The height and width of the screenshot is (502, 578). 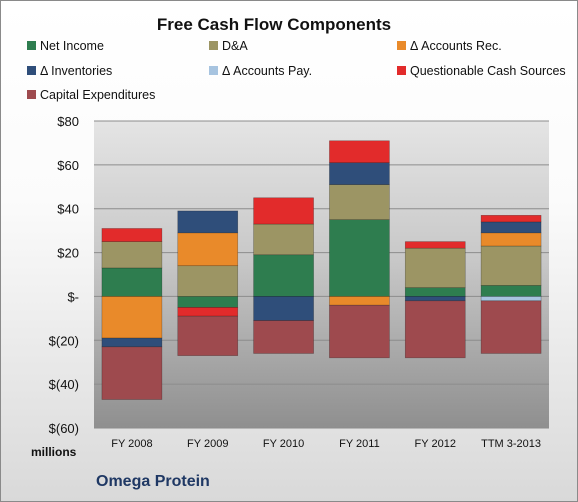 I want to click on legend-label: Δ Accounts Rec., so click(x=456, y=46).